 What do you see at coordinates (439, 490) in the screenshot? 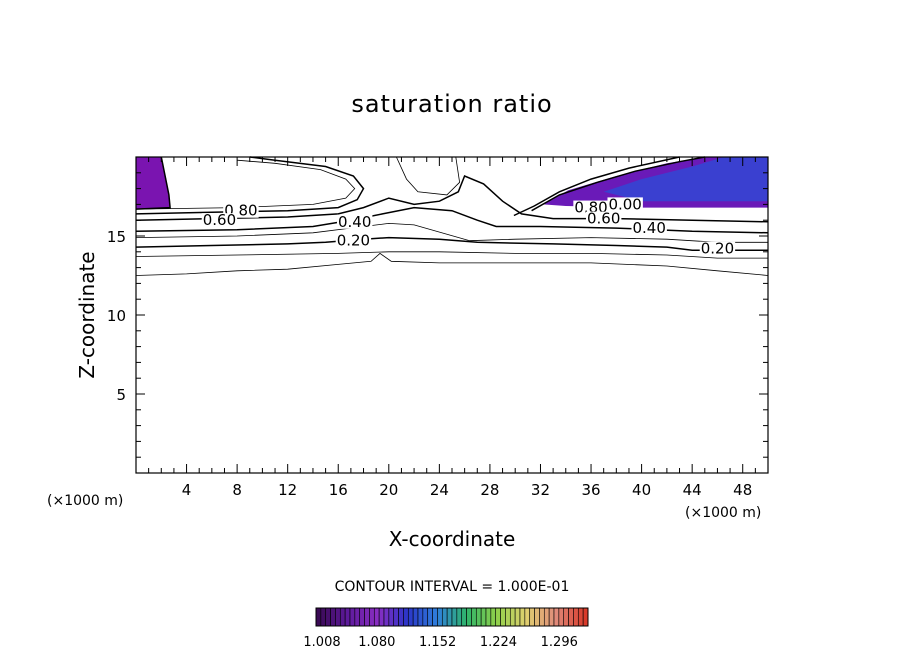
I see `x-tick-label: 24` at bounding box center [439, 490].